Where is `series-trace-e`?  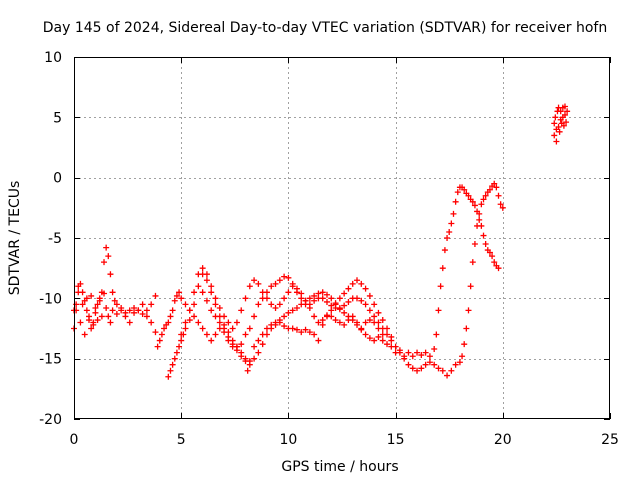
series-trace-e is located at coordinates (561, 124).